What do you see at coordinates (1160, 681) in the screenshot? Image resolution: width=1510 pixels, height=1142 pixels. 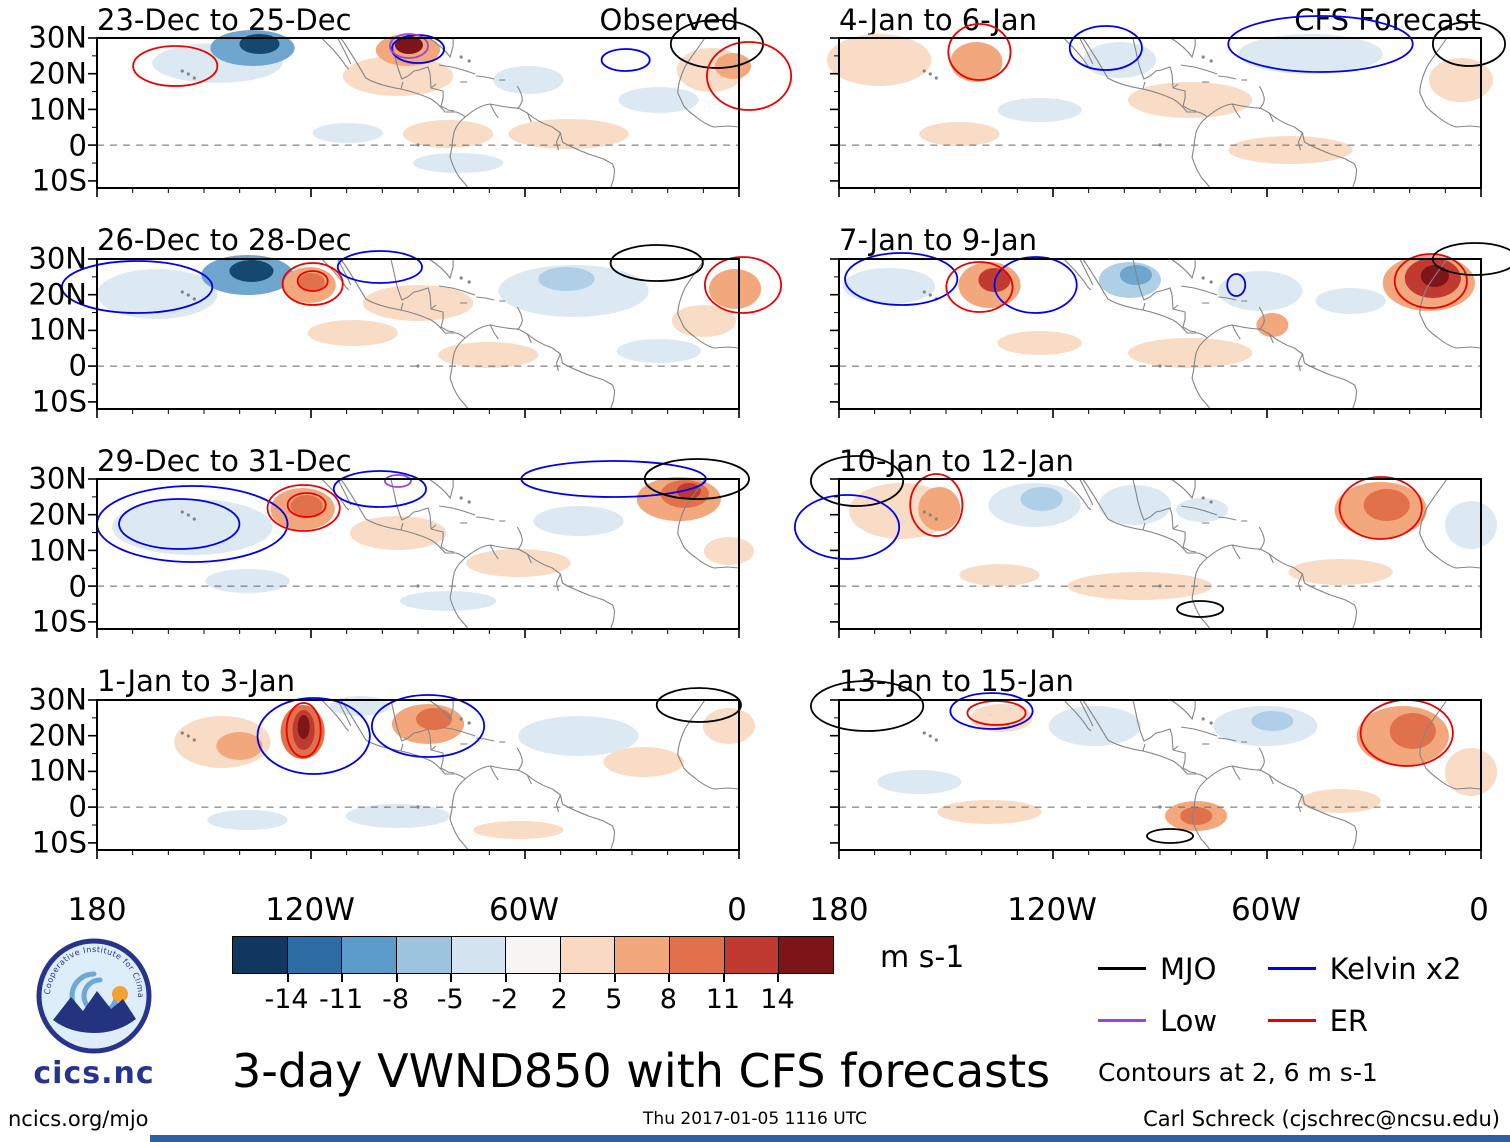 I see `panel-header: 13-Jan to 15-Jan` at bounding box center [1160, 681].